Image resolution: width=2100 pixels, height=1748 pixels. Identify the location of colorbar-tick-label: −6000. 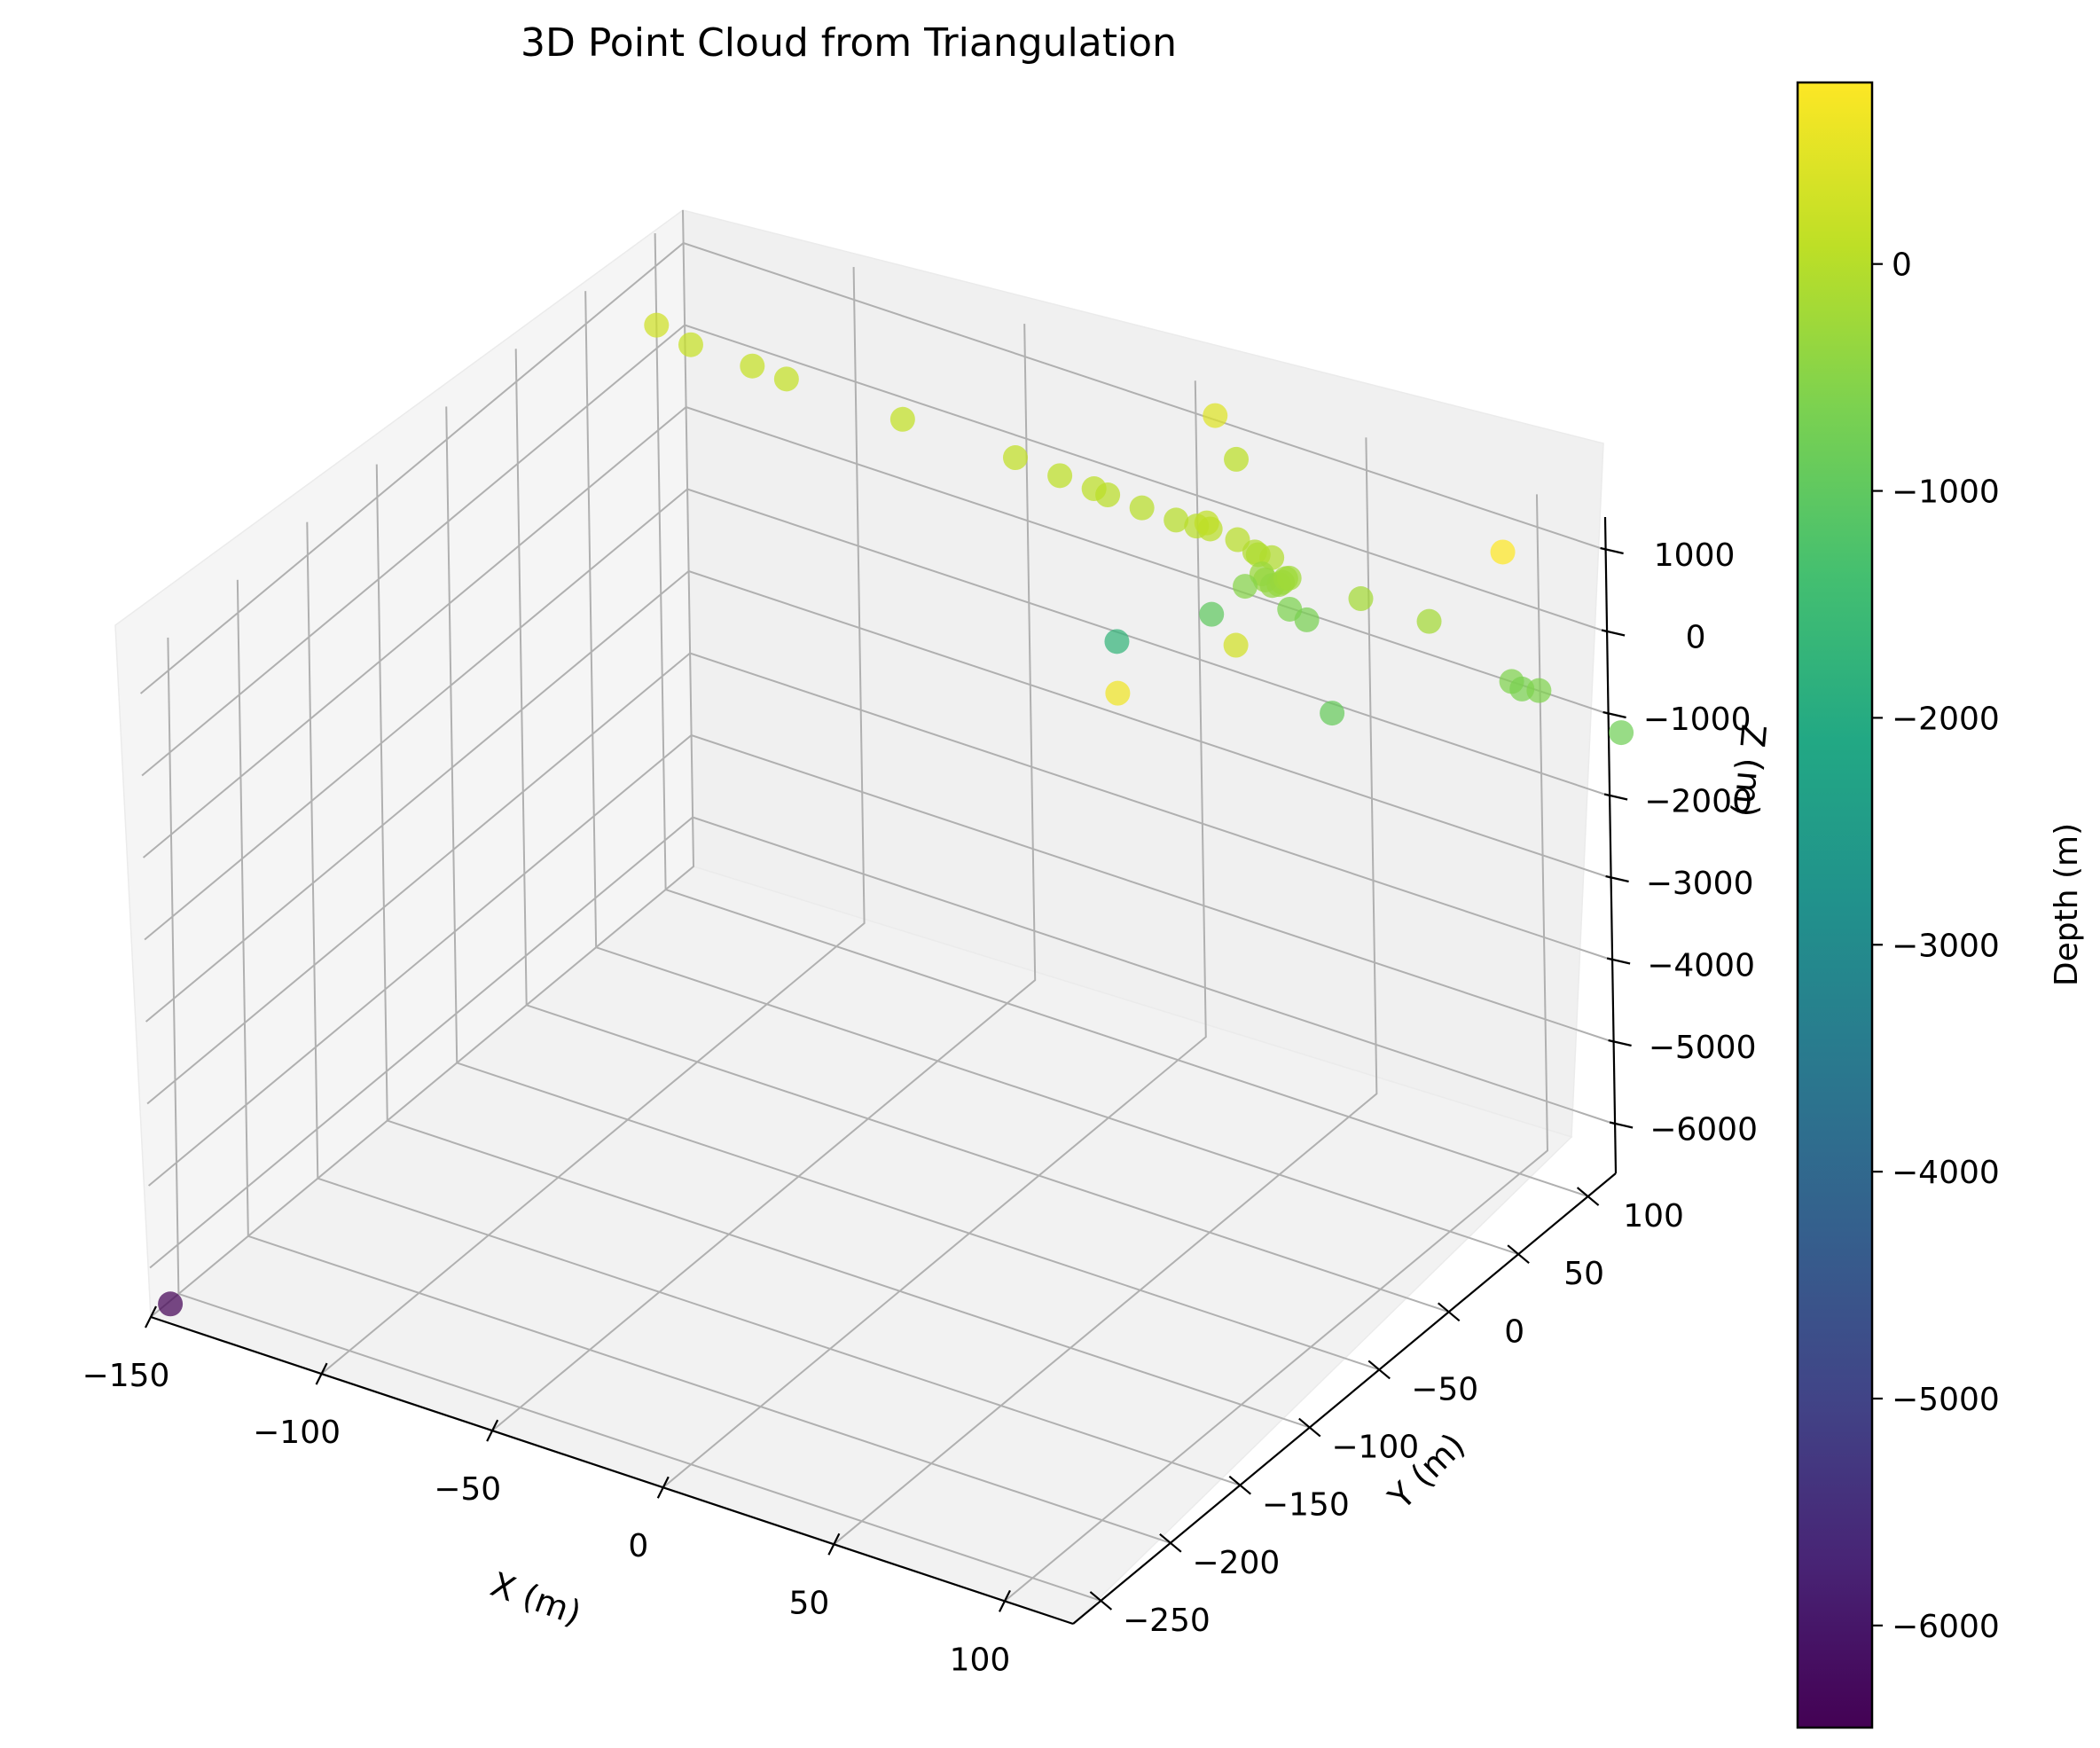
(1946, 1627).